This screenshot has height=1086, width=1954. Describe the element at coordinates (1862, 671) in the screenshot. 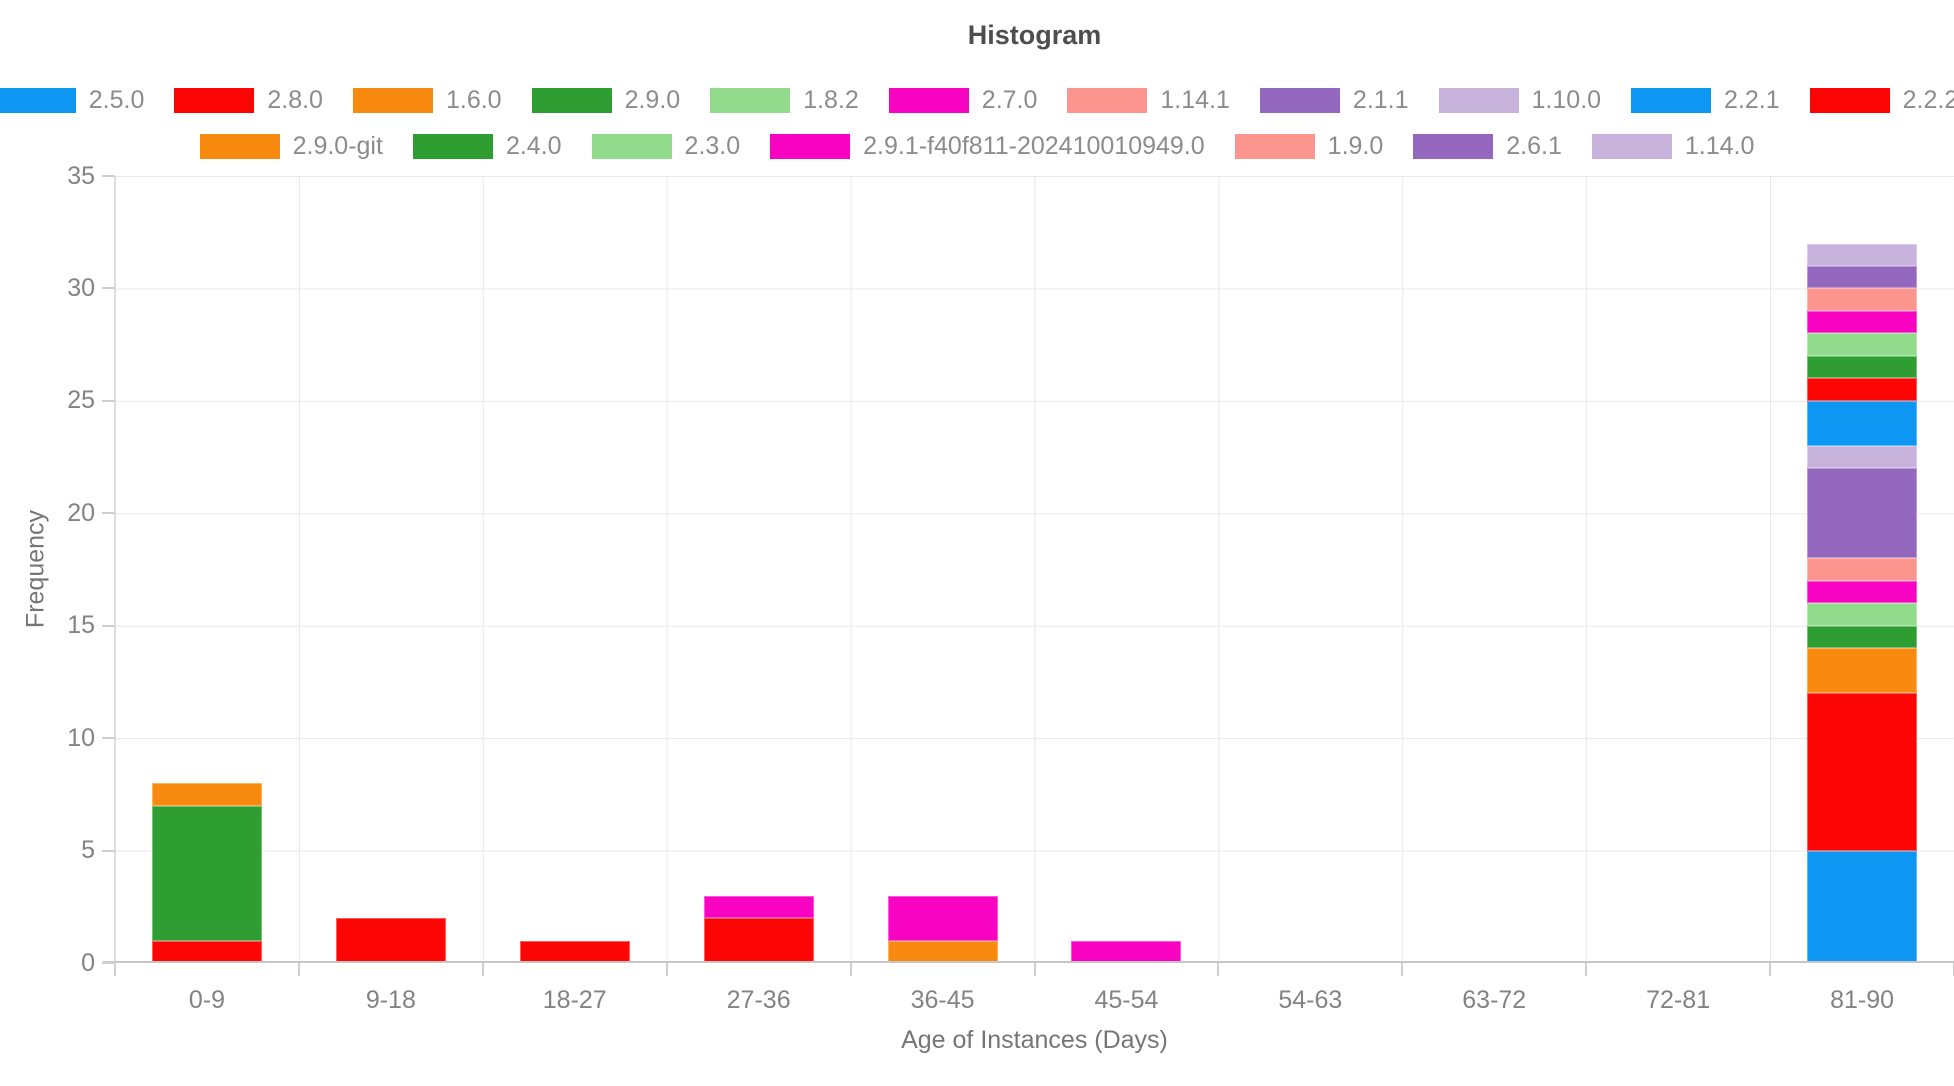

I see `bar-segment-81-90-1.6.0` at that location.